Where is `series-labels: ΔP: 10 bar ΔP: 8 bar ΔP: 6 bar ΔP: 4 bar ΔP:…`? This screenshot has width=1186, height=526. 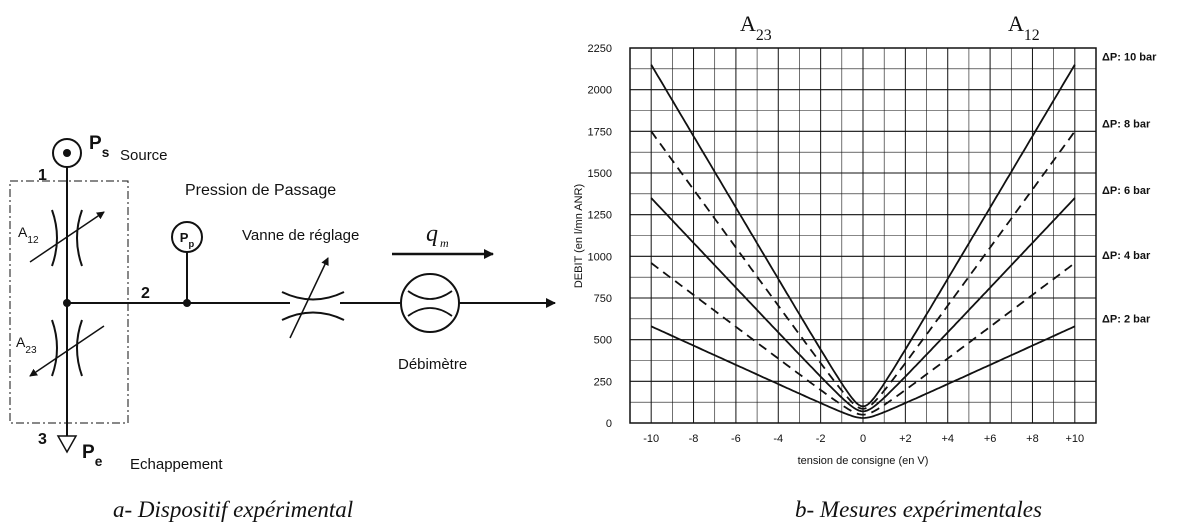
series-labels: ΔP: 10 bar ΔP: 8 bar ΔP: 6 bar ΔP: 4 bar ΔP:… is located at coordinates (1129, 189).